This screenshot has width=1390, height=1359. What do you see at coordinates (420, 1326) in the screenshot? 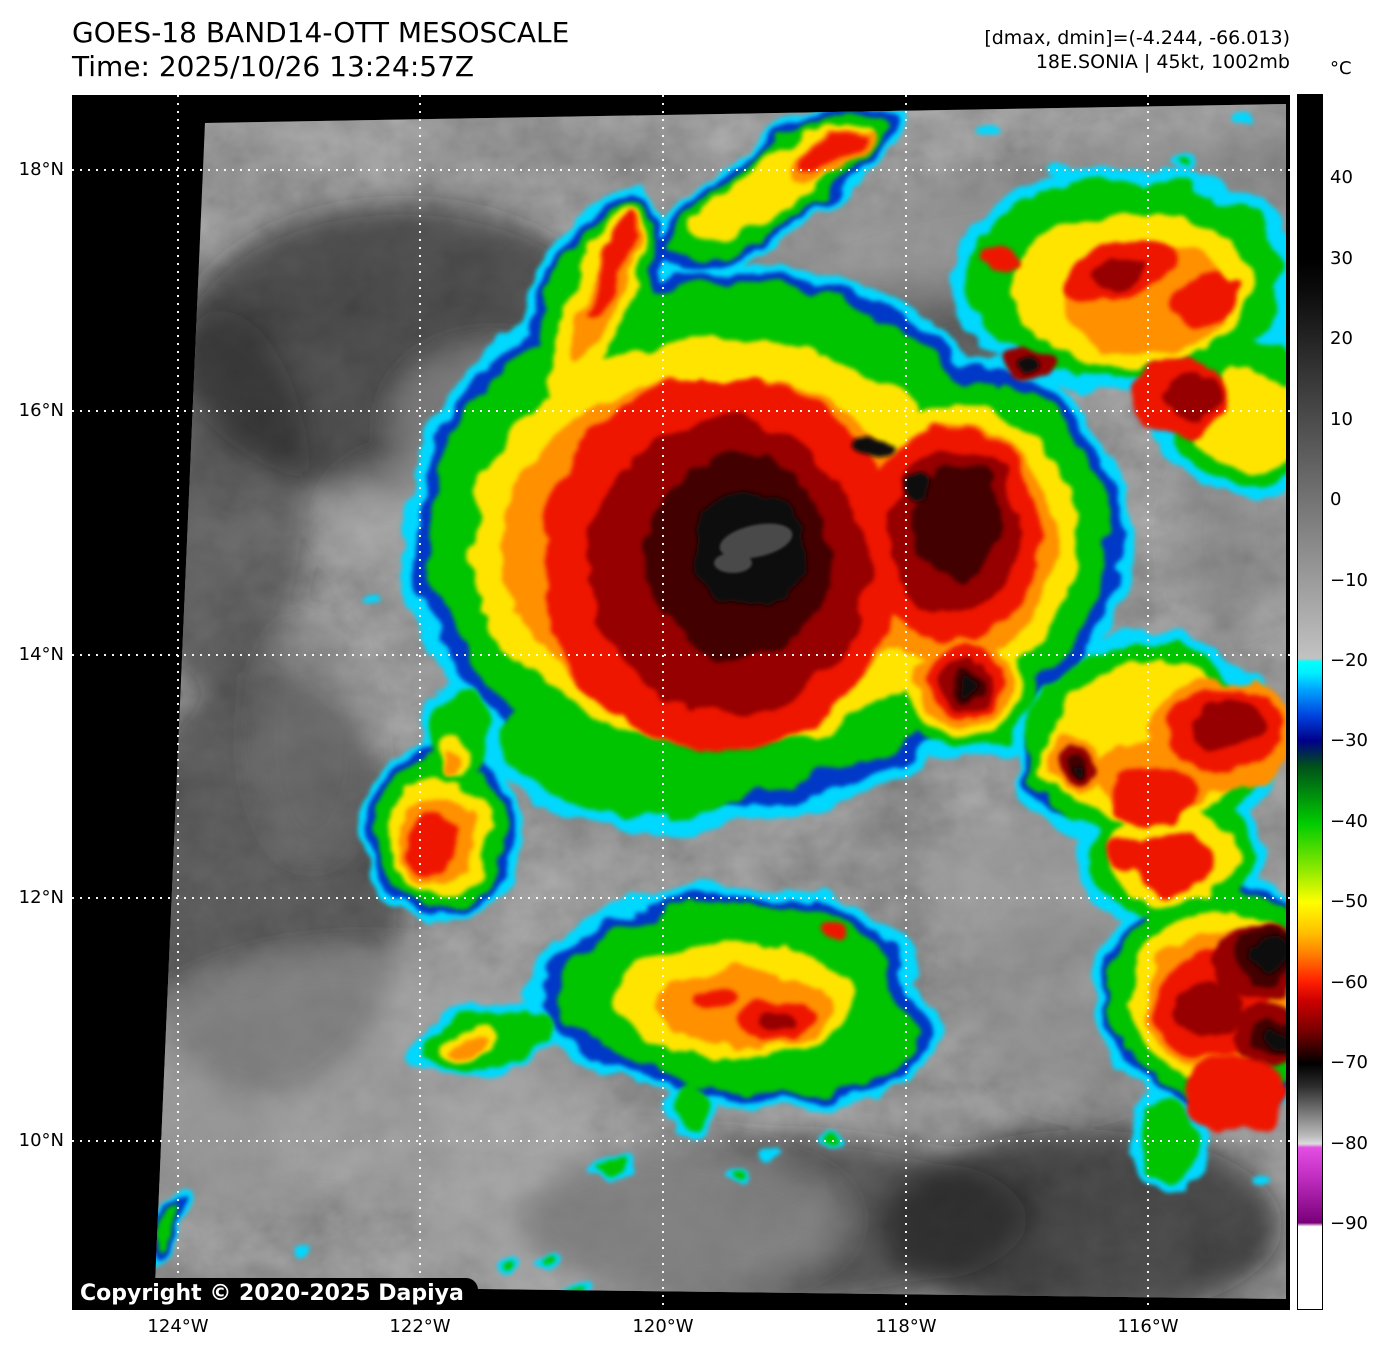
I see `lon-label-122w: 122°W` at bounding box center [420, 1326].